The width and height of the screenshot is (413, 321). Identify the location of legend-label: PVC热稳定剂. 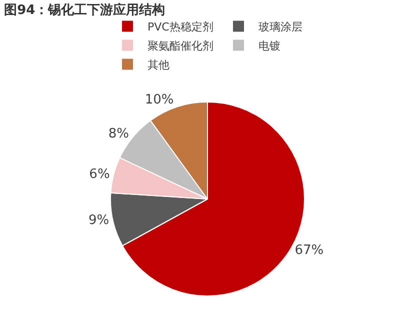
(181, 27).